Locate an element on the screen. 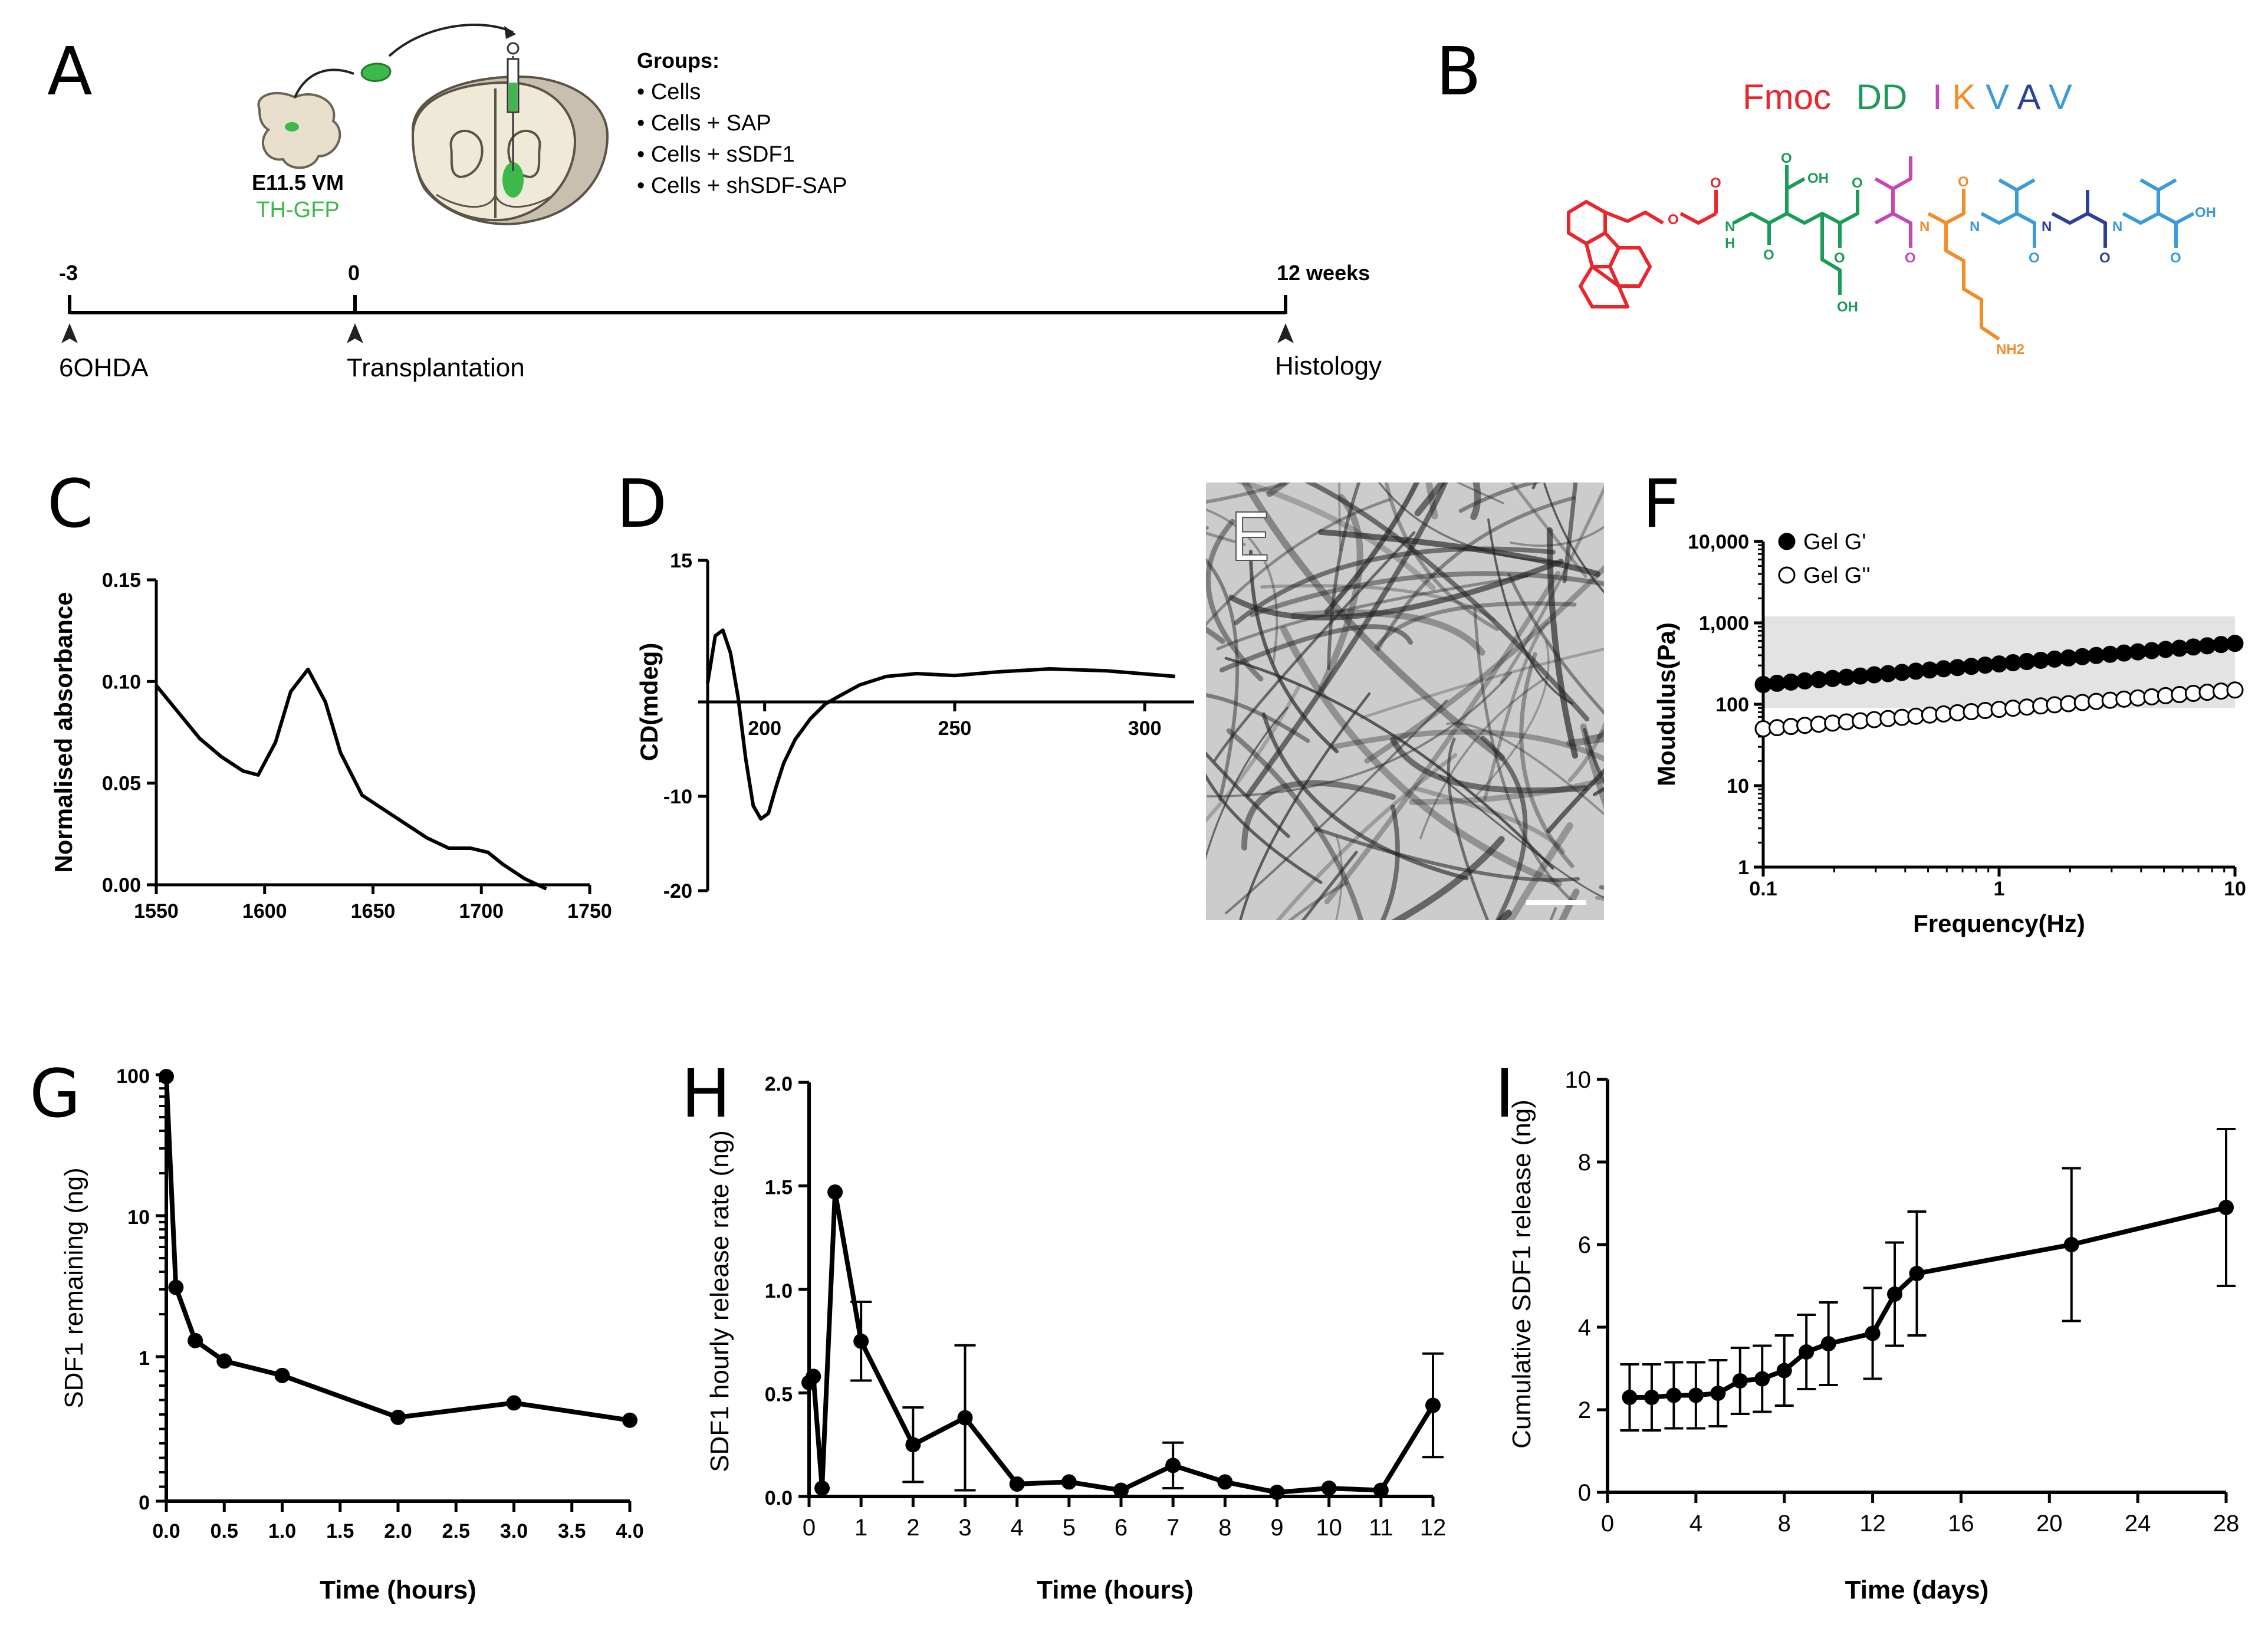 Image resolution: width=2268 pixels, height=1628 pixels. timeline-top-label: -3 is located at coordinates (68, 273).